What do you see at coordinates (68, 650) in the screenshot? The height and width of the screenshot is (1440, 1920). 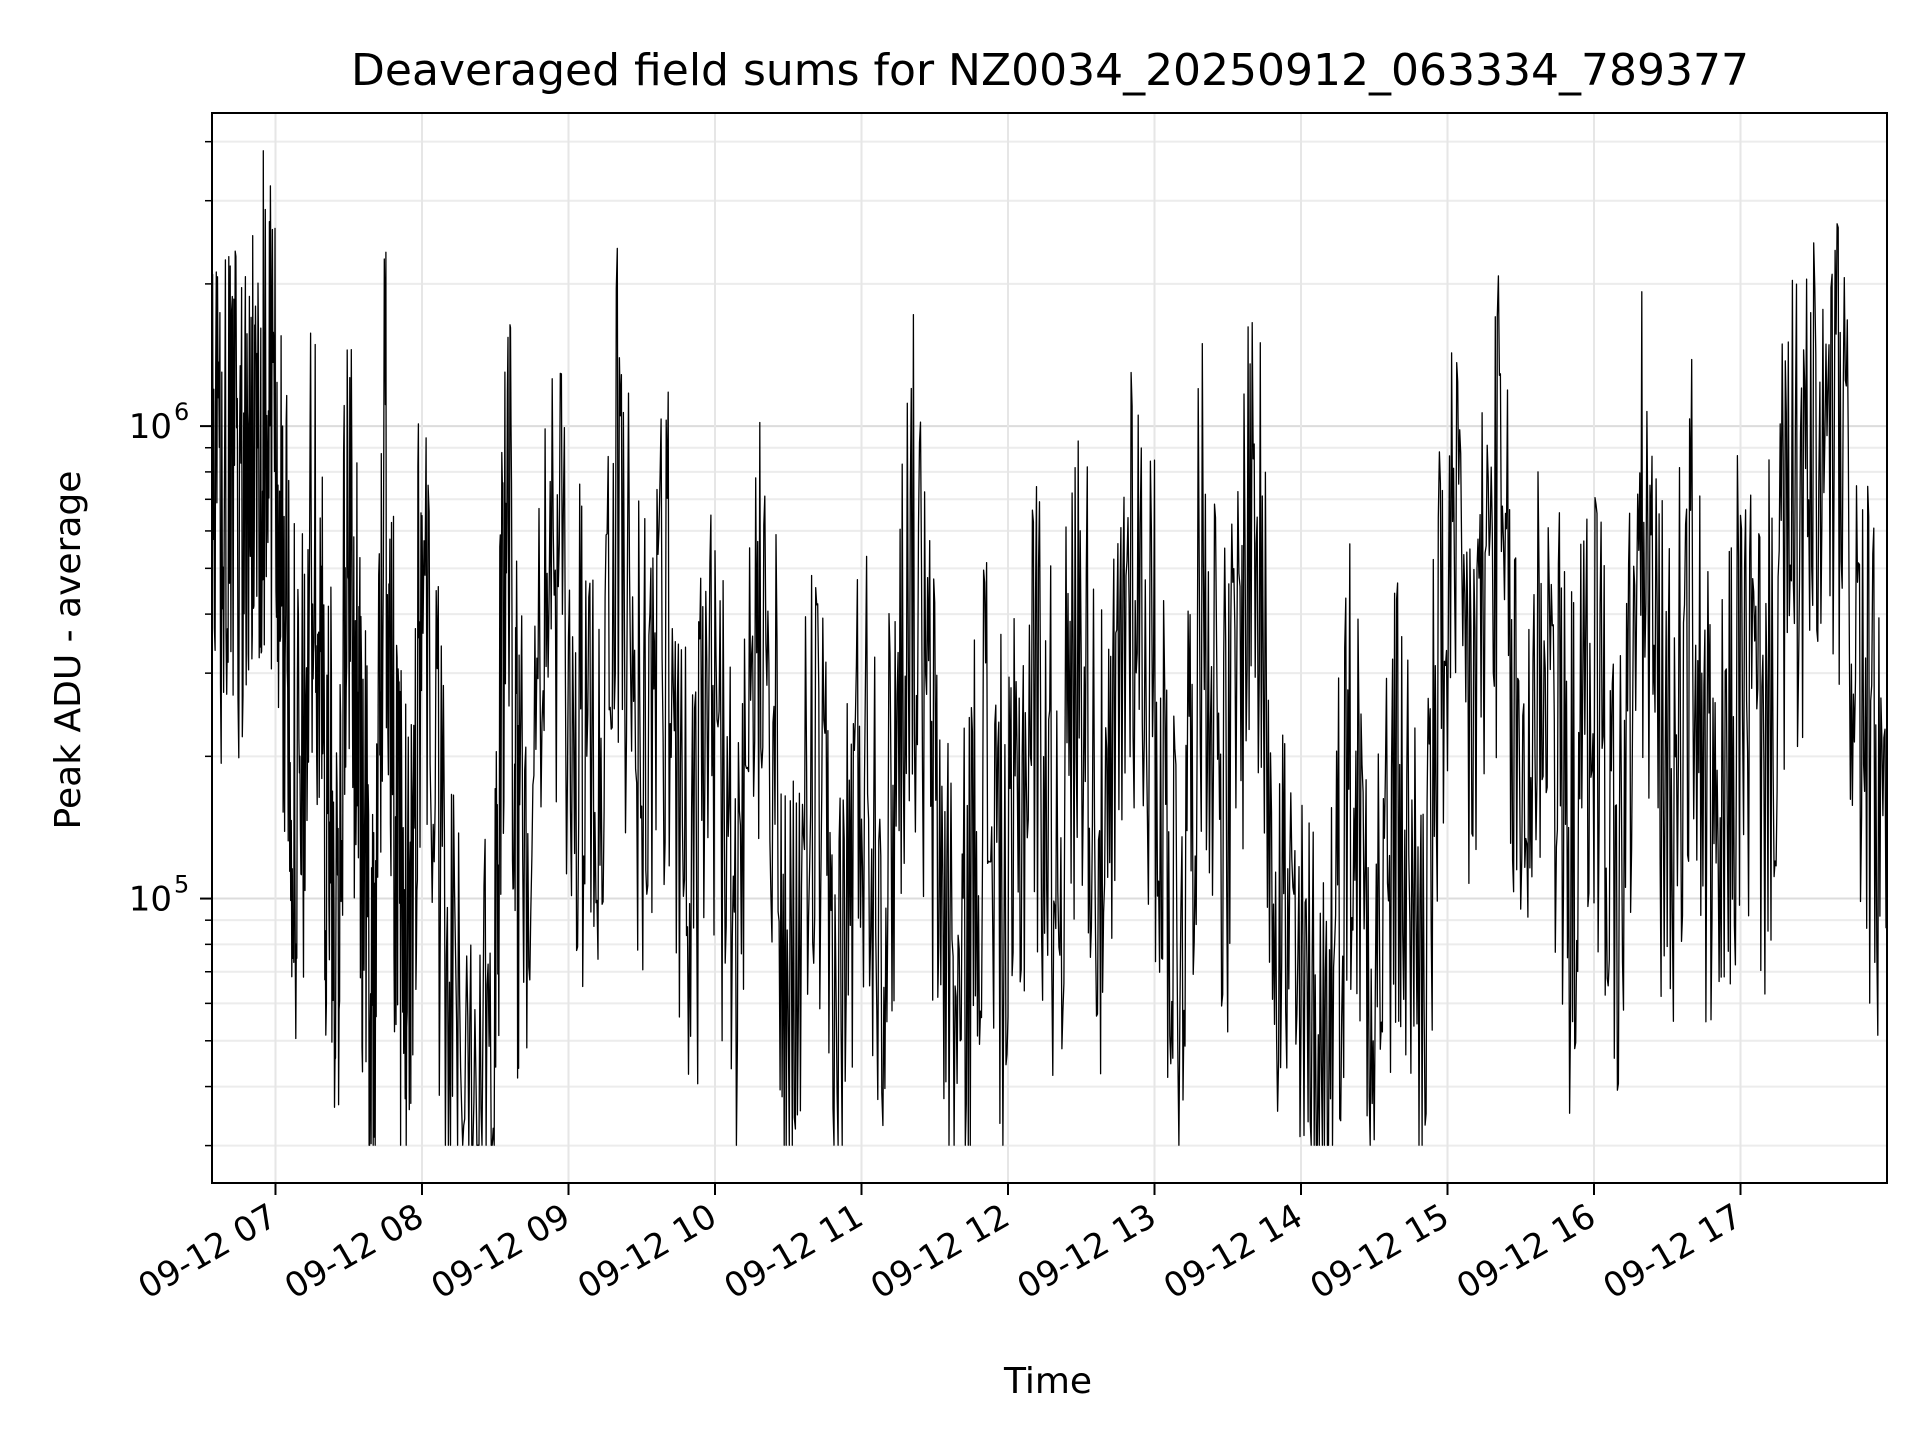 I see `y-axis-label: Peak ADU - average` at bounding box center [68, 650].